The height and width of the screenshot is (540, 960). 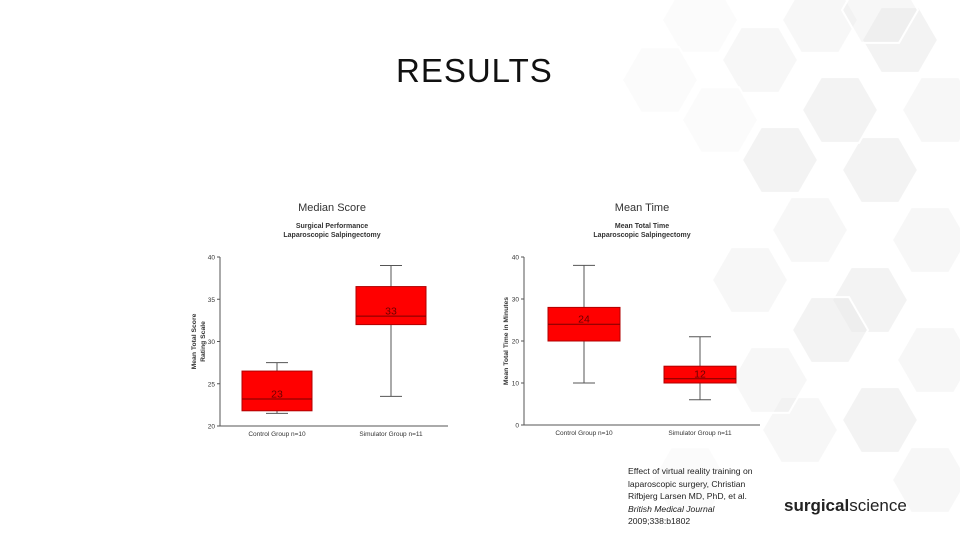 I want to click on y-axis-label: Mean Total Time in Minutes, so click(x=506, y=341).